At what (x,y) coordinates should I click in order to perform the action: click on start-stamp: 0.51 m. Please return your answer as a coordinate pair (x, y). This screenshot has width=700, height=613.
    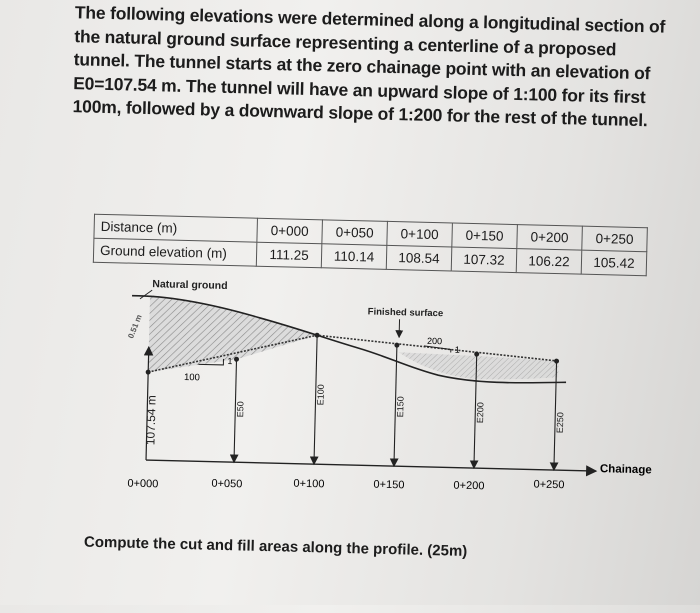
    Looking at the image, I should click on (134, 326).